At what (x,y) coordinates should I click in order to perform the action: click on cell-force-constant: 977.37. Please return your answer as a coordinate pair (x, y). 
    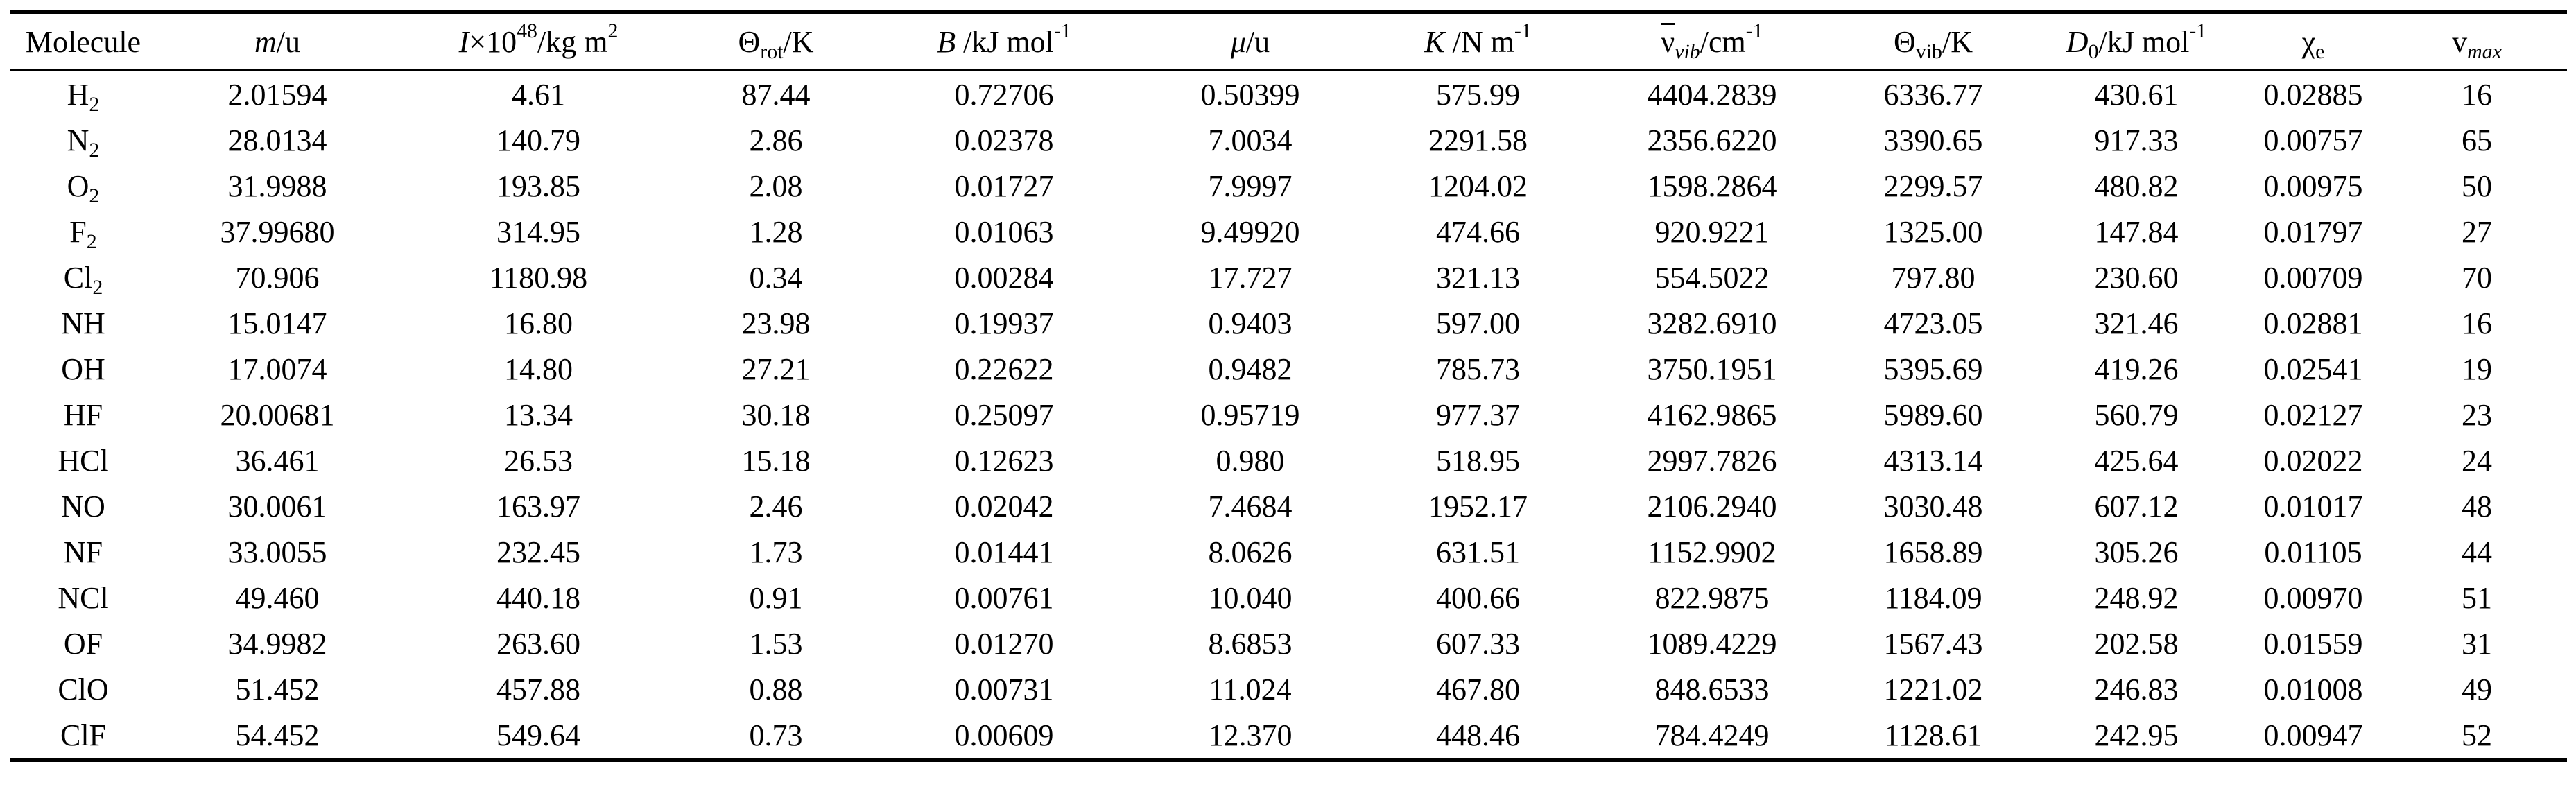
    Looking at the image, I should click on (1478, 414).